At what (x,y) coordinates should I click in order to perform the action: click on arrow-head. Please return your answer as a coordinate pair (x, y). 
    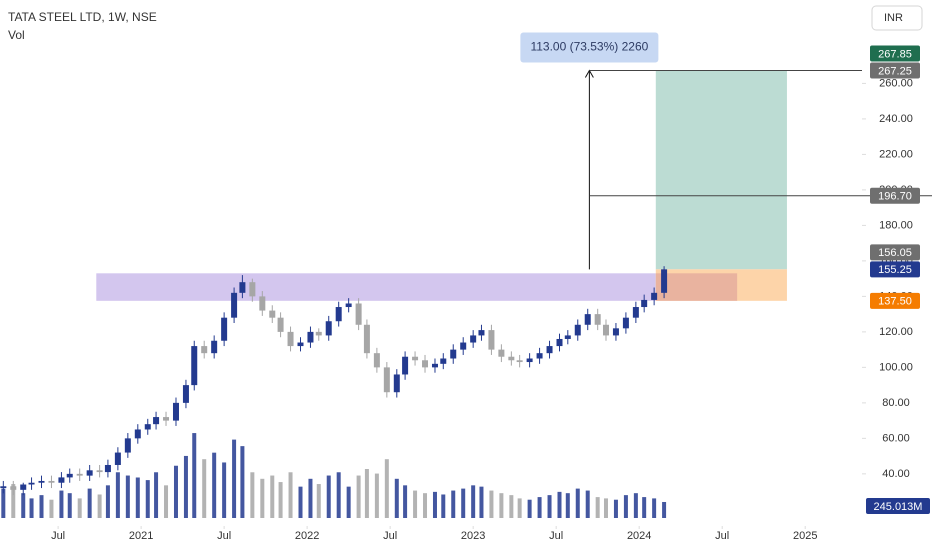
    Looking at the image, I should click on (589, 73).